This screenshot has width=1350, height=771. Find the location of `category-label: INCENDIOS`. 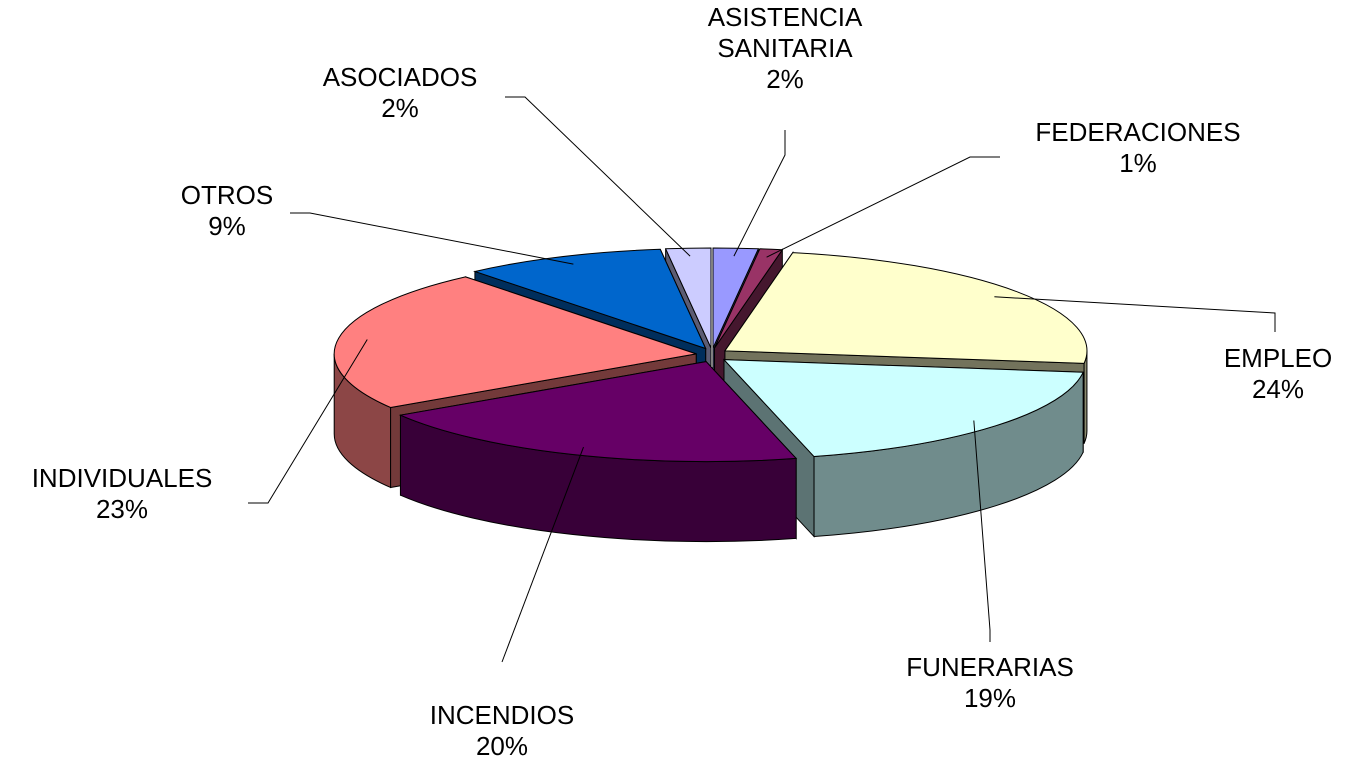

category-label: INCENDIOS is located at coordinates (502, 715).